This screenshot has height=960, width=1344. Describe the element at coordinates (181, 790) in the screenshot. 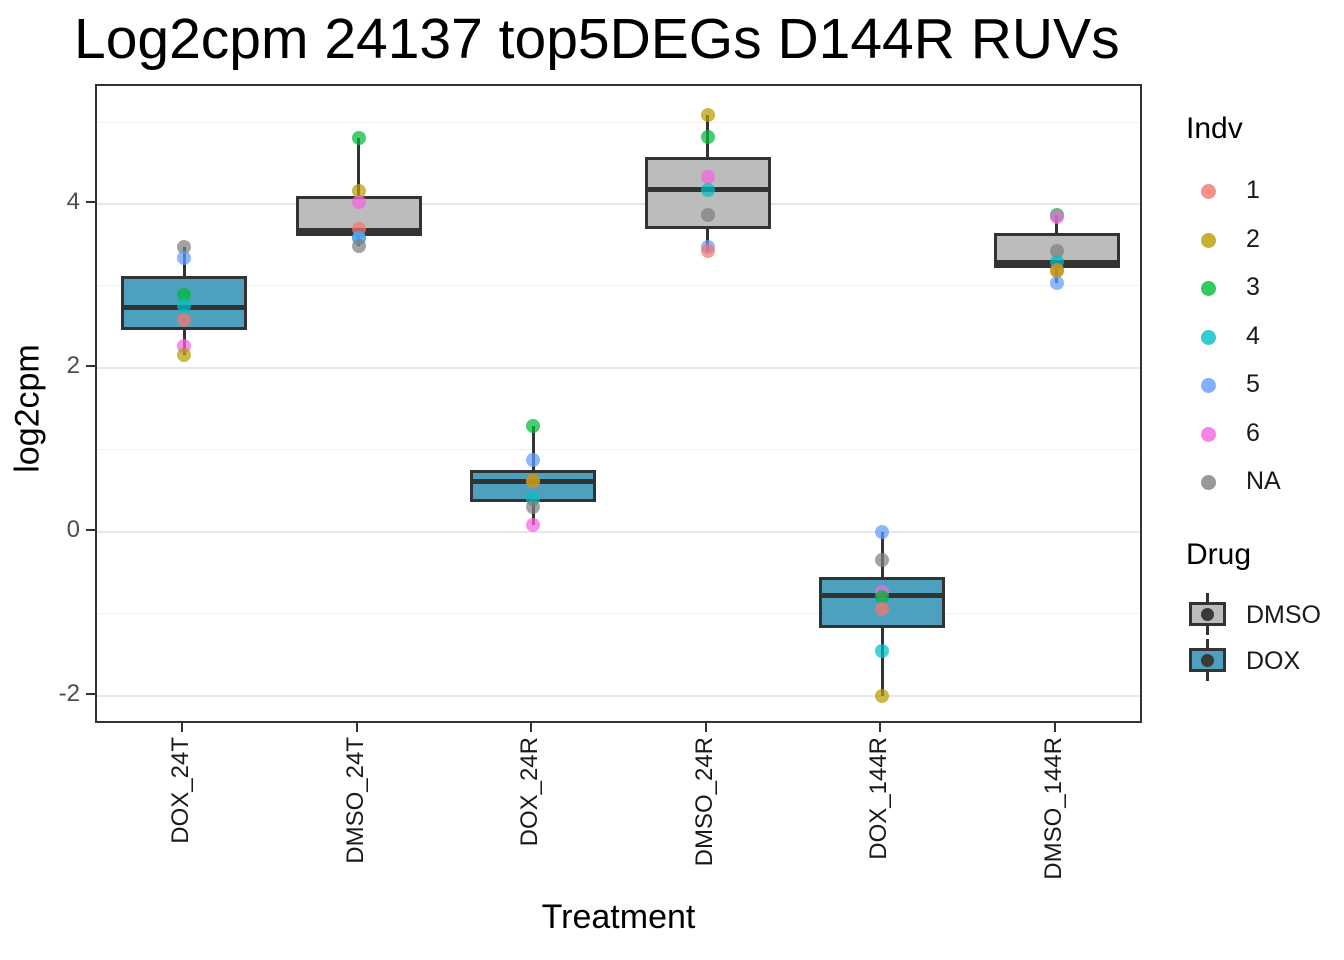

I see `x-tick-label: DOX_24T` at that location.